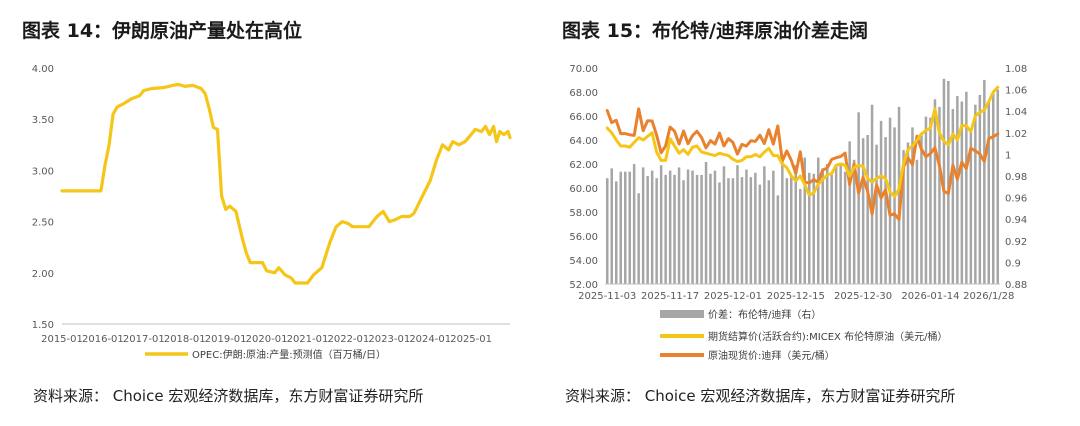  I want to click on y-right-tick-label: 1, so click(1008, 155).